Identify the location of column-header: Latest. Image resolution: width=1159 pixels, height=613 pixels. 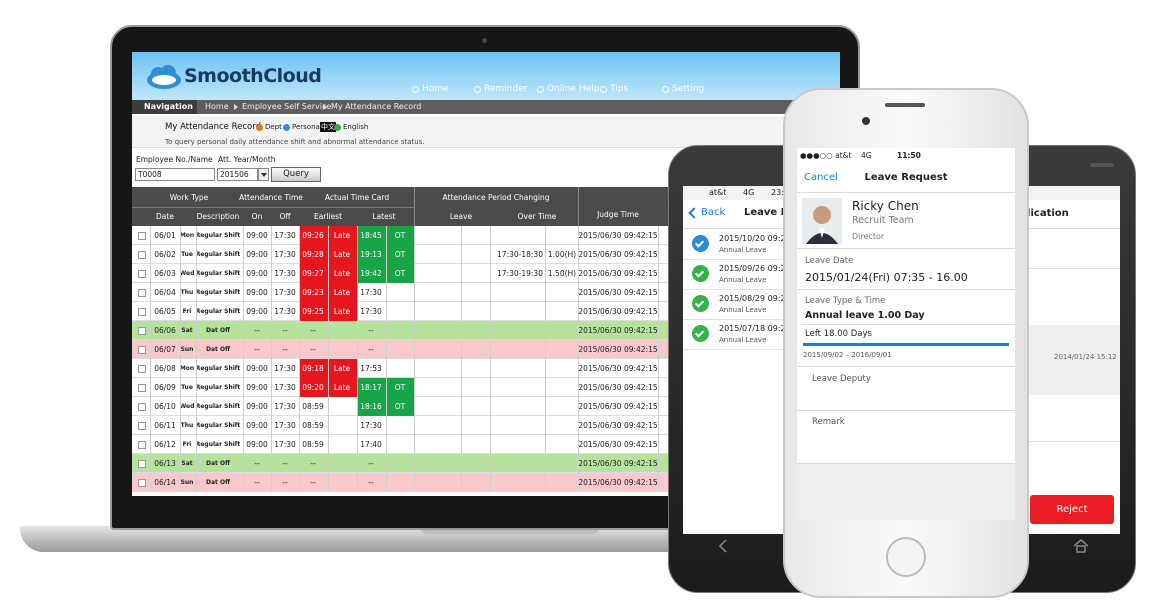
(384, 216).